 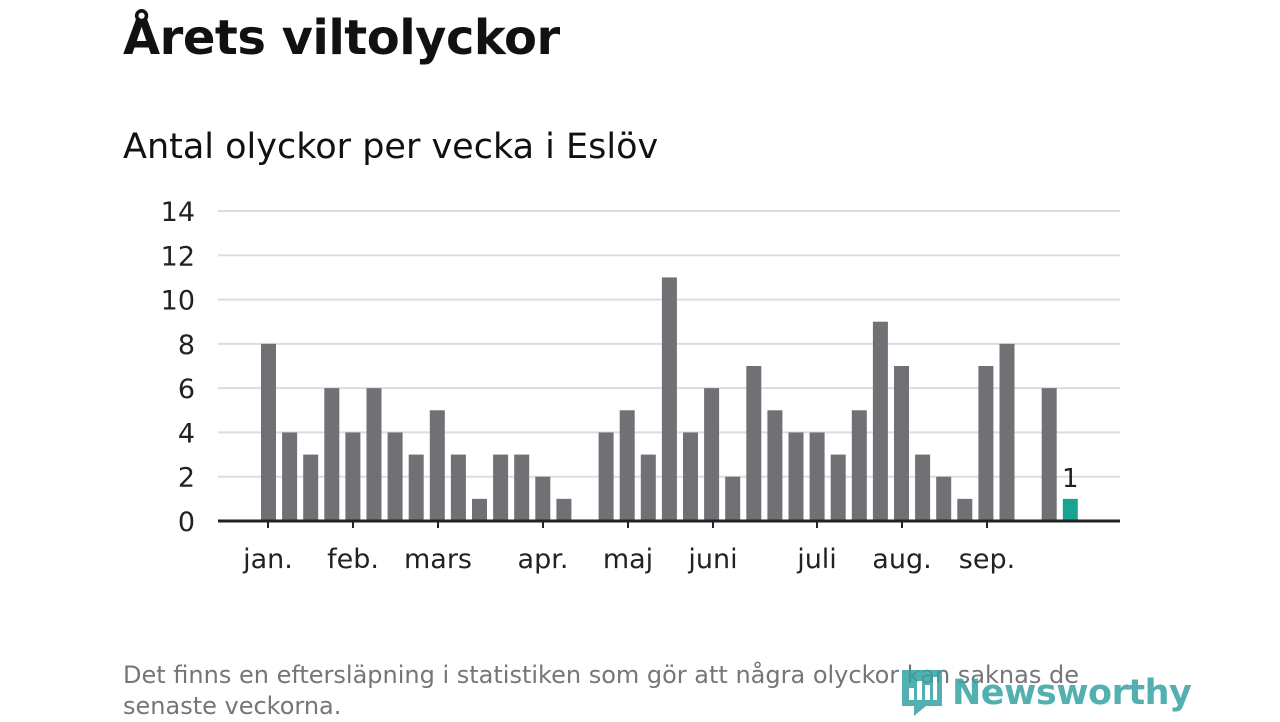 What do you see at coordinates (186, 389) in the screenshot?
I see `y-tick-label: 6` at bounding box center [186, 389].